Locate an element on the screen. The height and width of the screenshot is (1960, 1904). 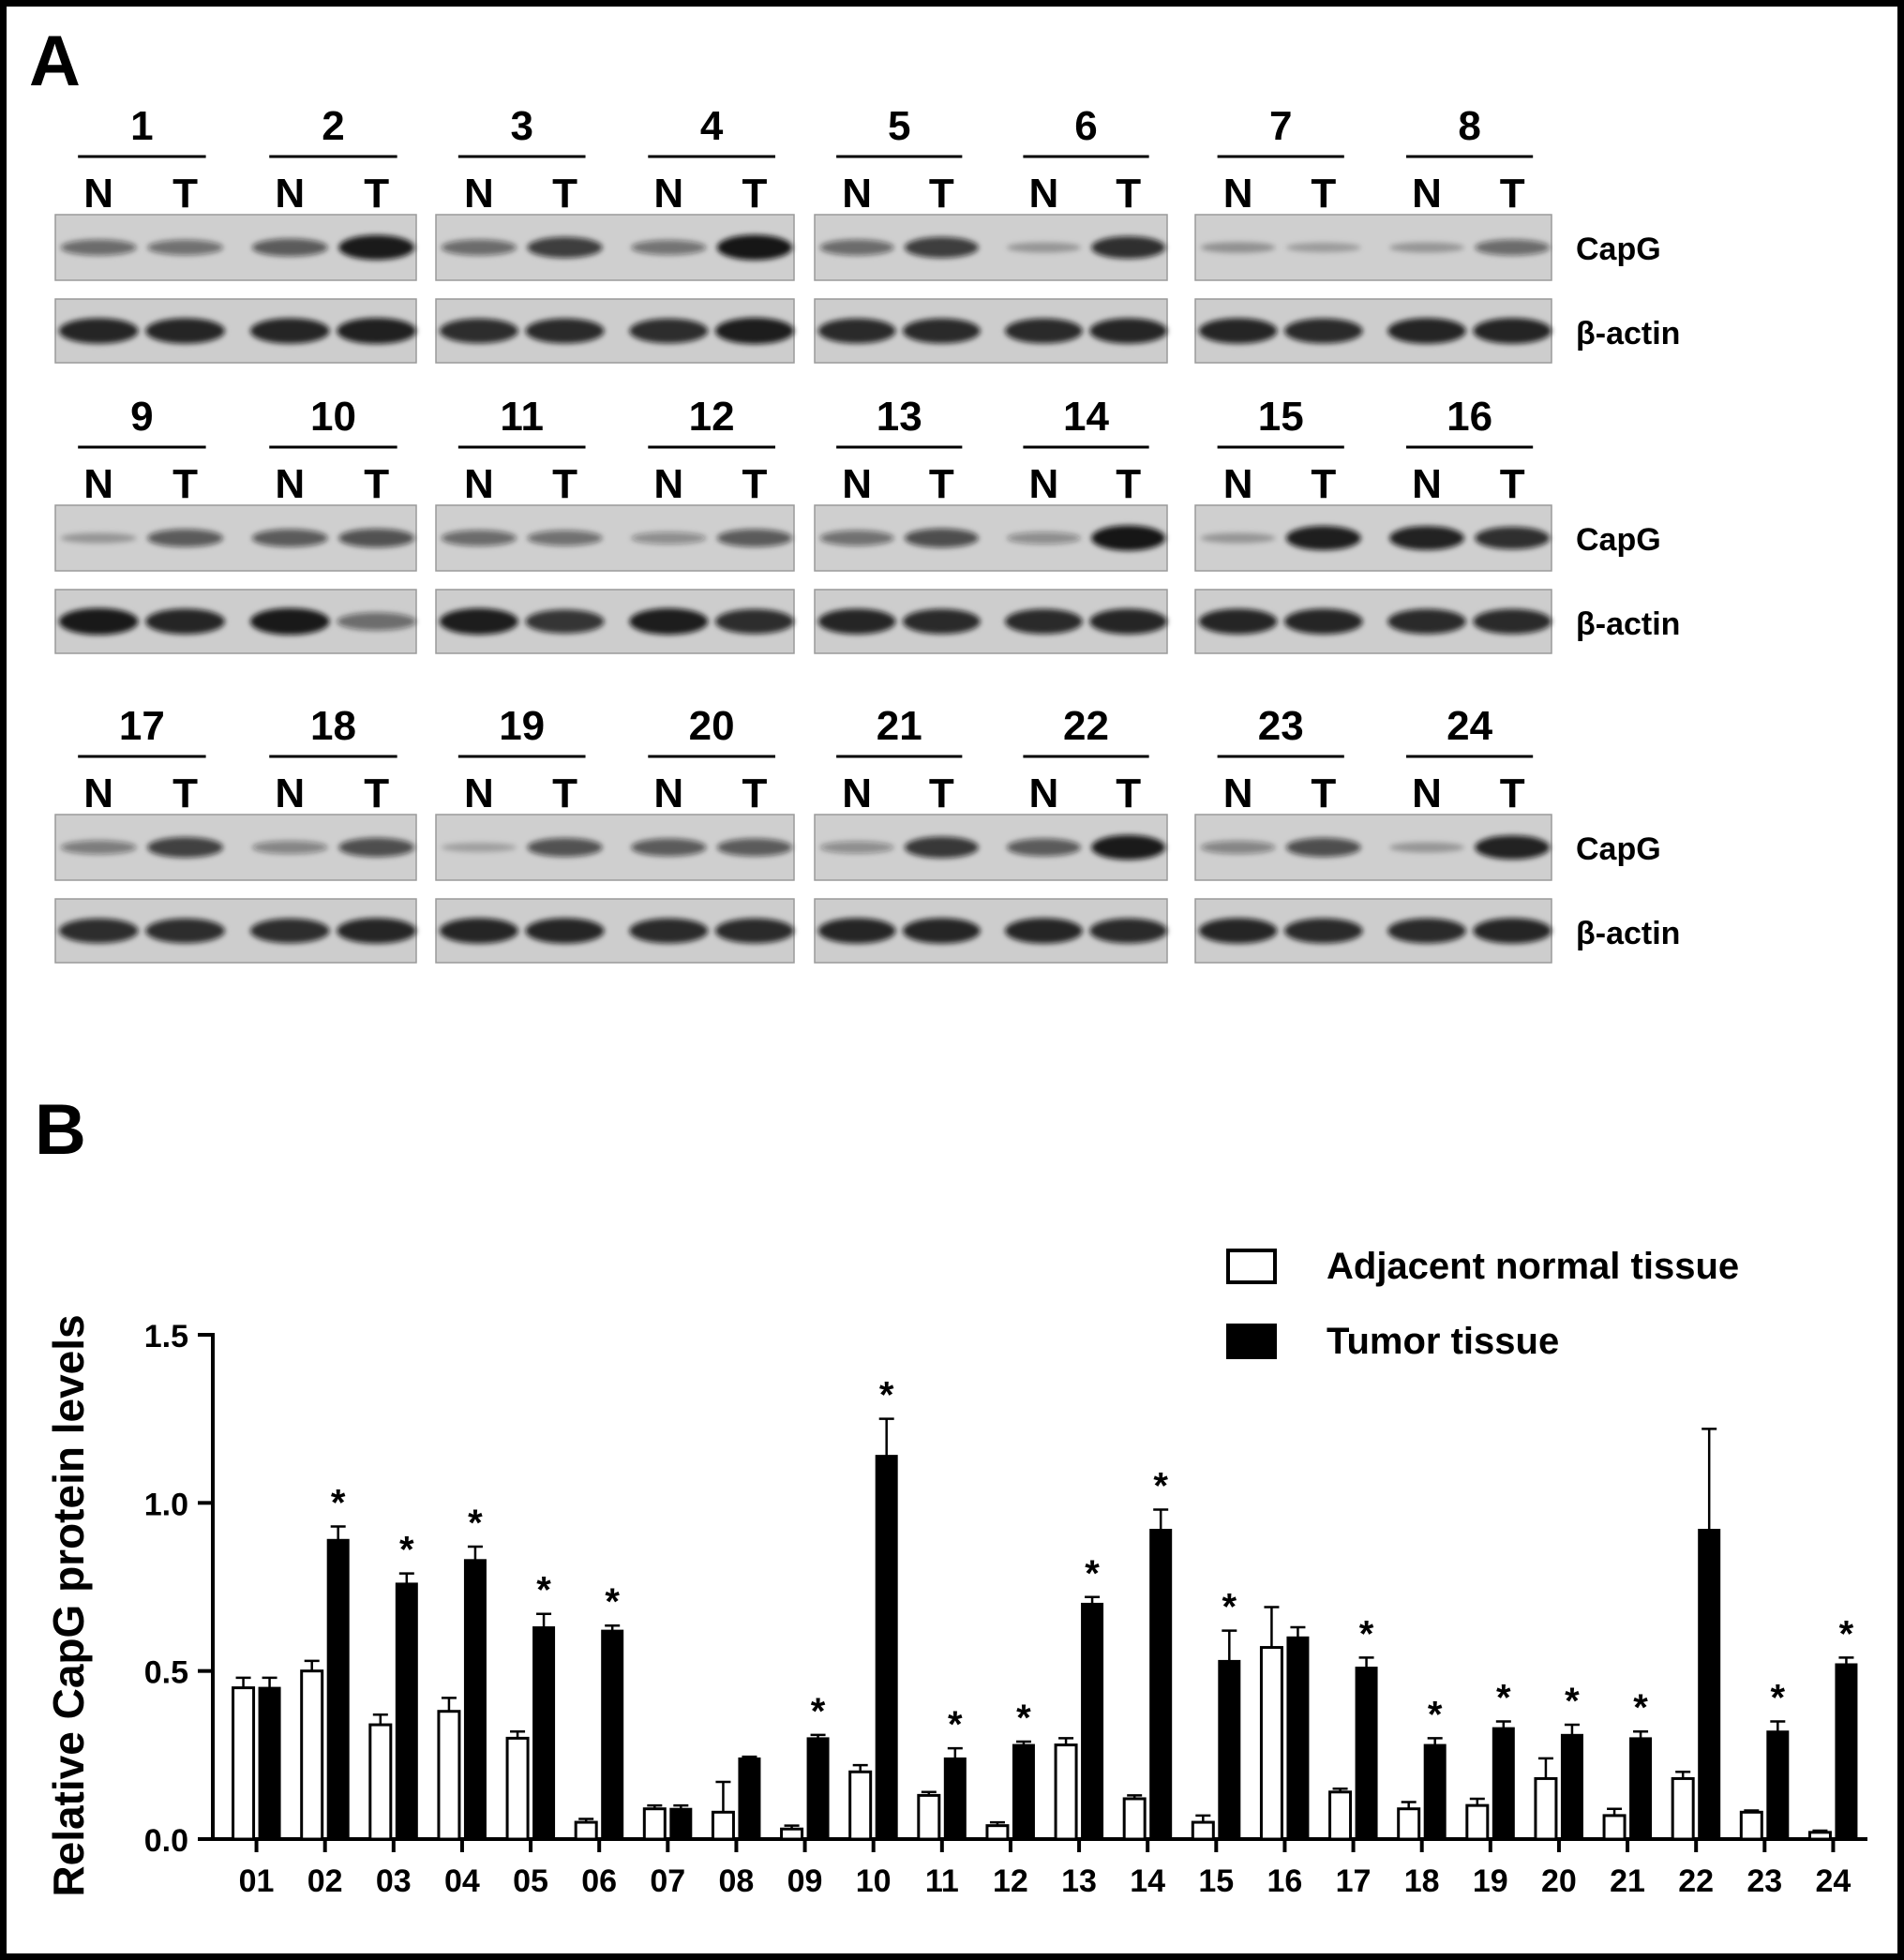
sample-number: 23 is located at coordinates (1281, 726).